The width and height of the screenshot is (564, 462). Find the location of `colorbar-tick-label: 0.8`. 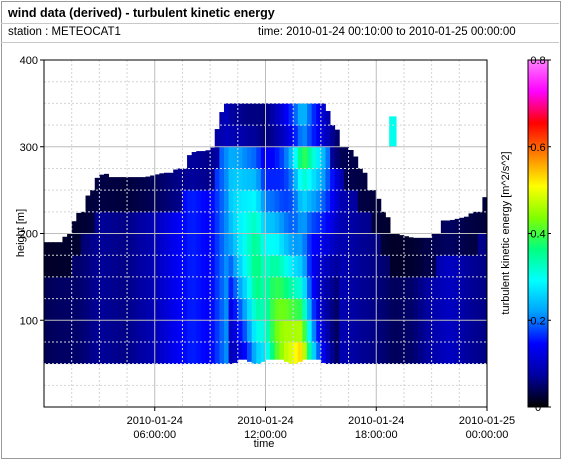

colorbar-tick-label: 0.8 is located at coordinates (537, 61).